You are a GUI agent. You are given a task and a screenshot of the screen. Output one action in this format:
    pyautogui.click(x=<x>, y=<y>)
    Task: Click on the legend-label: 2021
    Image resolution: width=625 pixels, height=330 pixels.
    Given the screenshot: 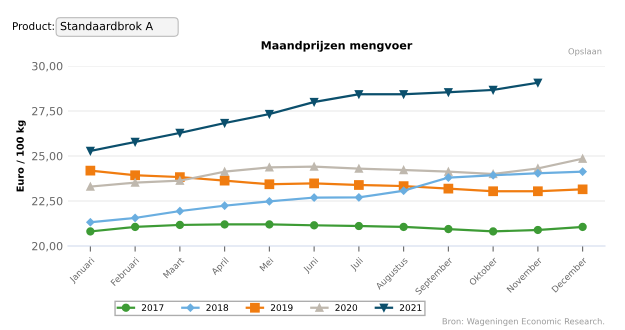 What is the action you would take?
    pyautogui.click(x=411, y=308)
    